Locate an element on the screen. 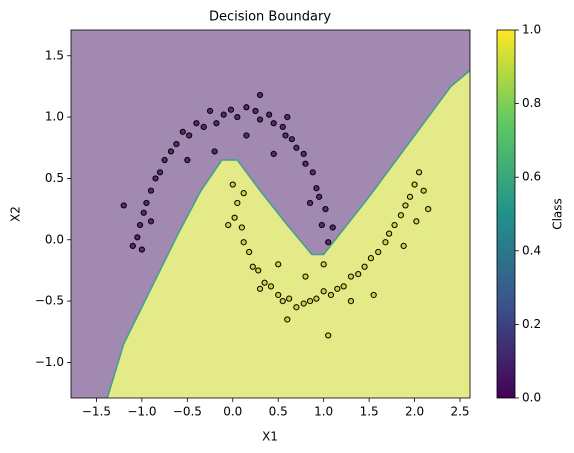  y-tick-label: 0.0 is located at coordinates (54, 239).